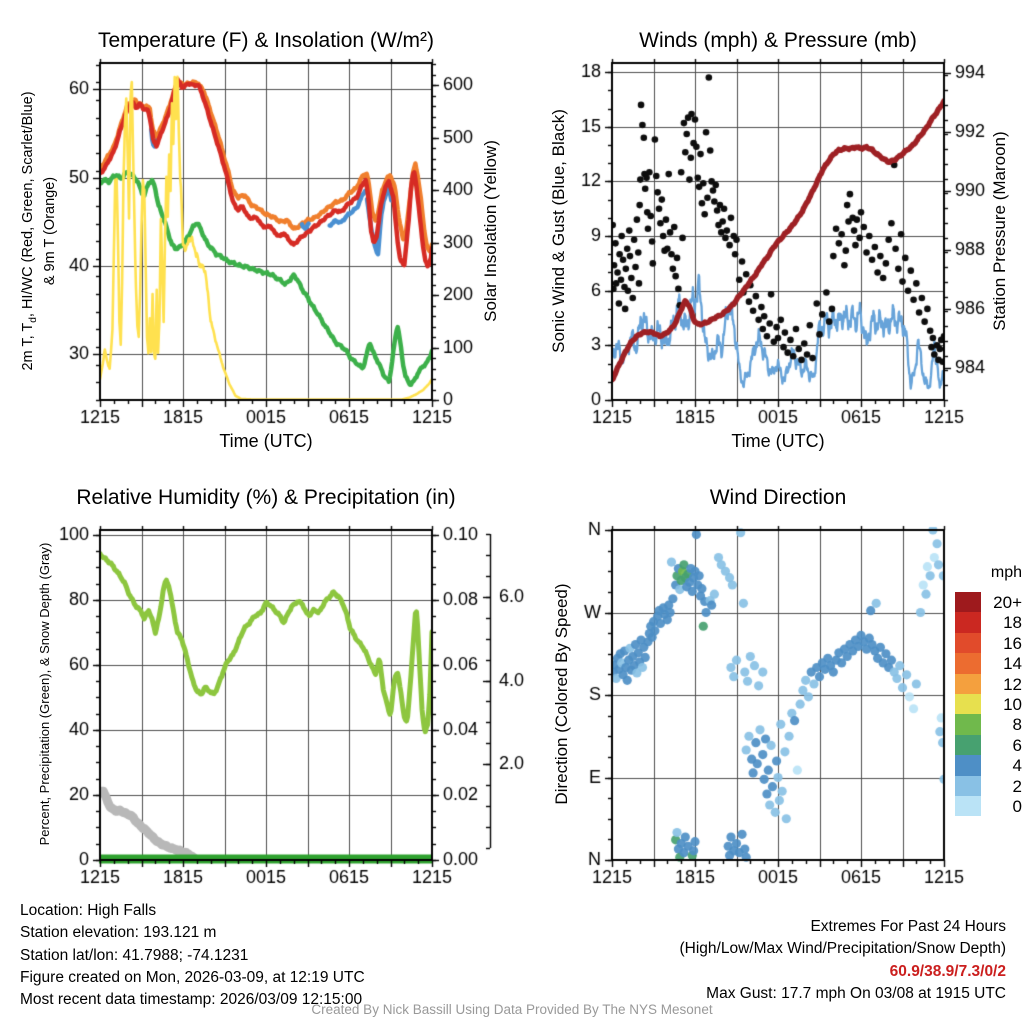  Describe the element at coordinates (1012, 623) in the screenshot. I see `colorbar-label: 18` at that location.